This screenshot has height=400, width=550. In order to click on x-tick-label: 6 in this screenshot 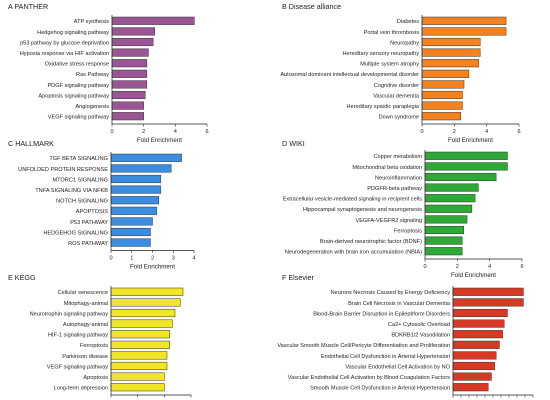, I will do `click(521, 267)`.